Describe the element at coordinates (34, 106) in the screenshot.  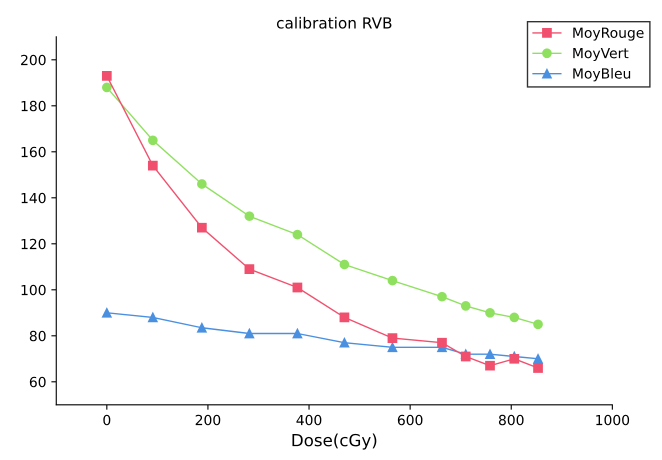
I see `y-tick-label: 180` at that location.